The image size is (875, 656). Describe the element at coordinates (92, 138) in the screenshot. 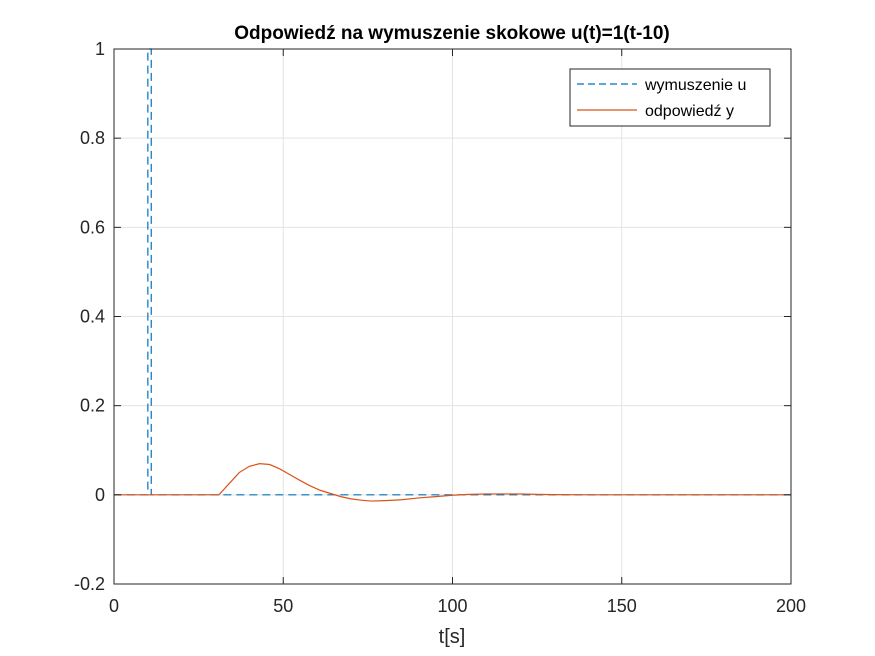

I see `y-tick-label: 0.8` at that location.